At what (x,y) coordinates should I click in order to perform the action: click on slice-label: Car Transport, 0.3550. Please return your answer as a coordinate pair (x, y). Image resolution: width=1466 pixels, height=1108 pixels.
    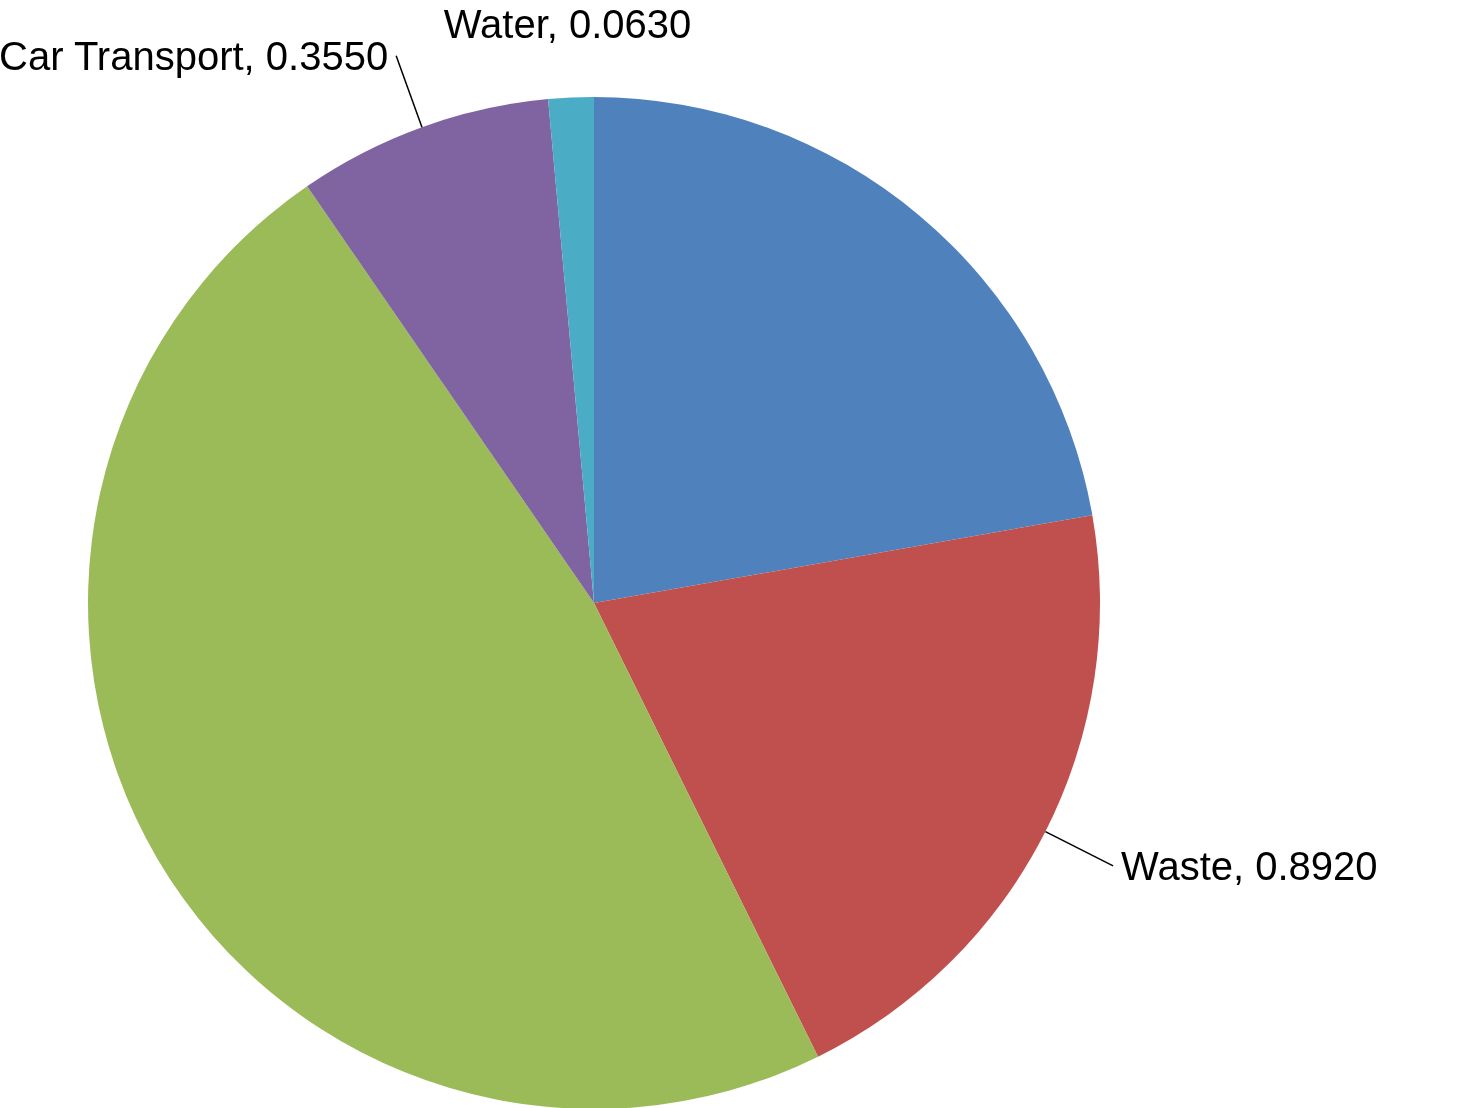
    Looking at the image, I should click on (194, 55).